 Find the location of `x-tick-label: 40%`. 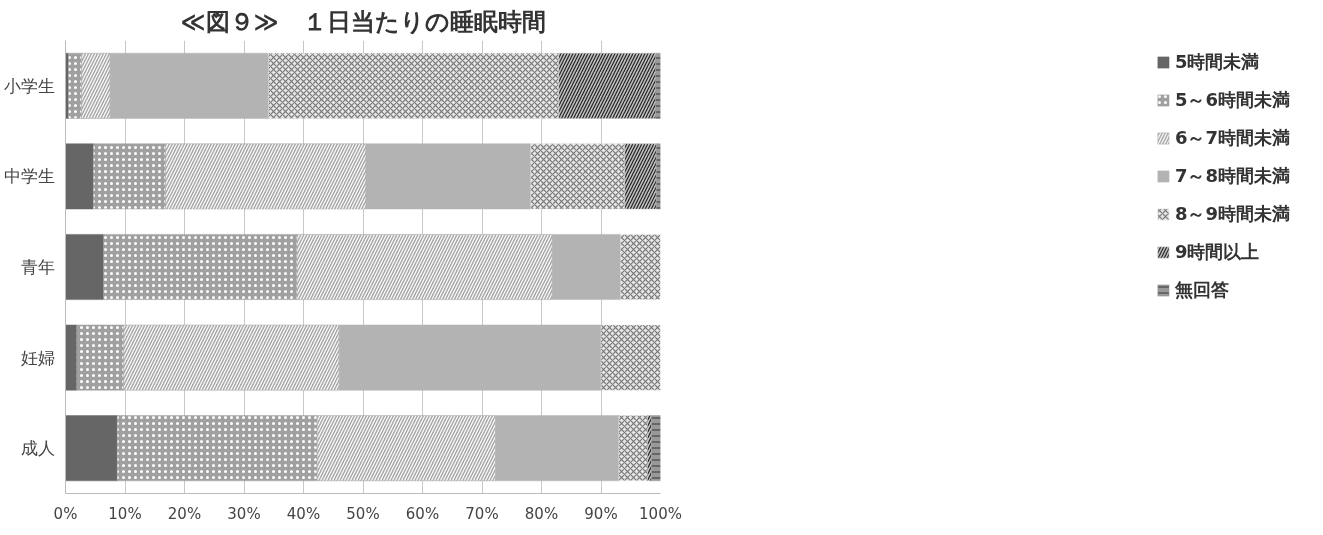

x-tick-label: 40% is located at coordinates (303, 513).